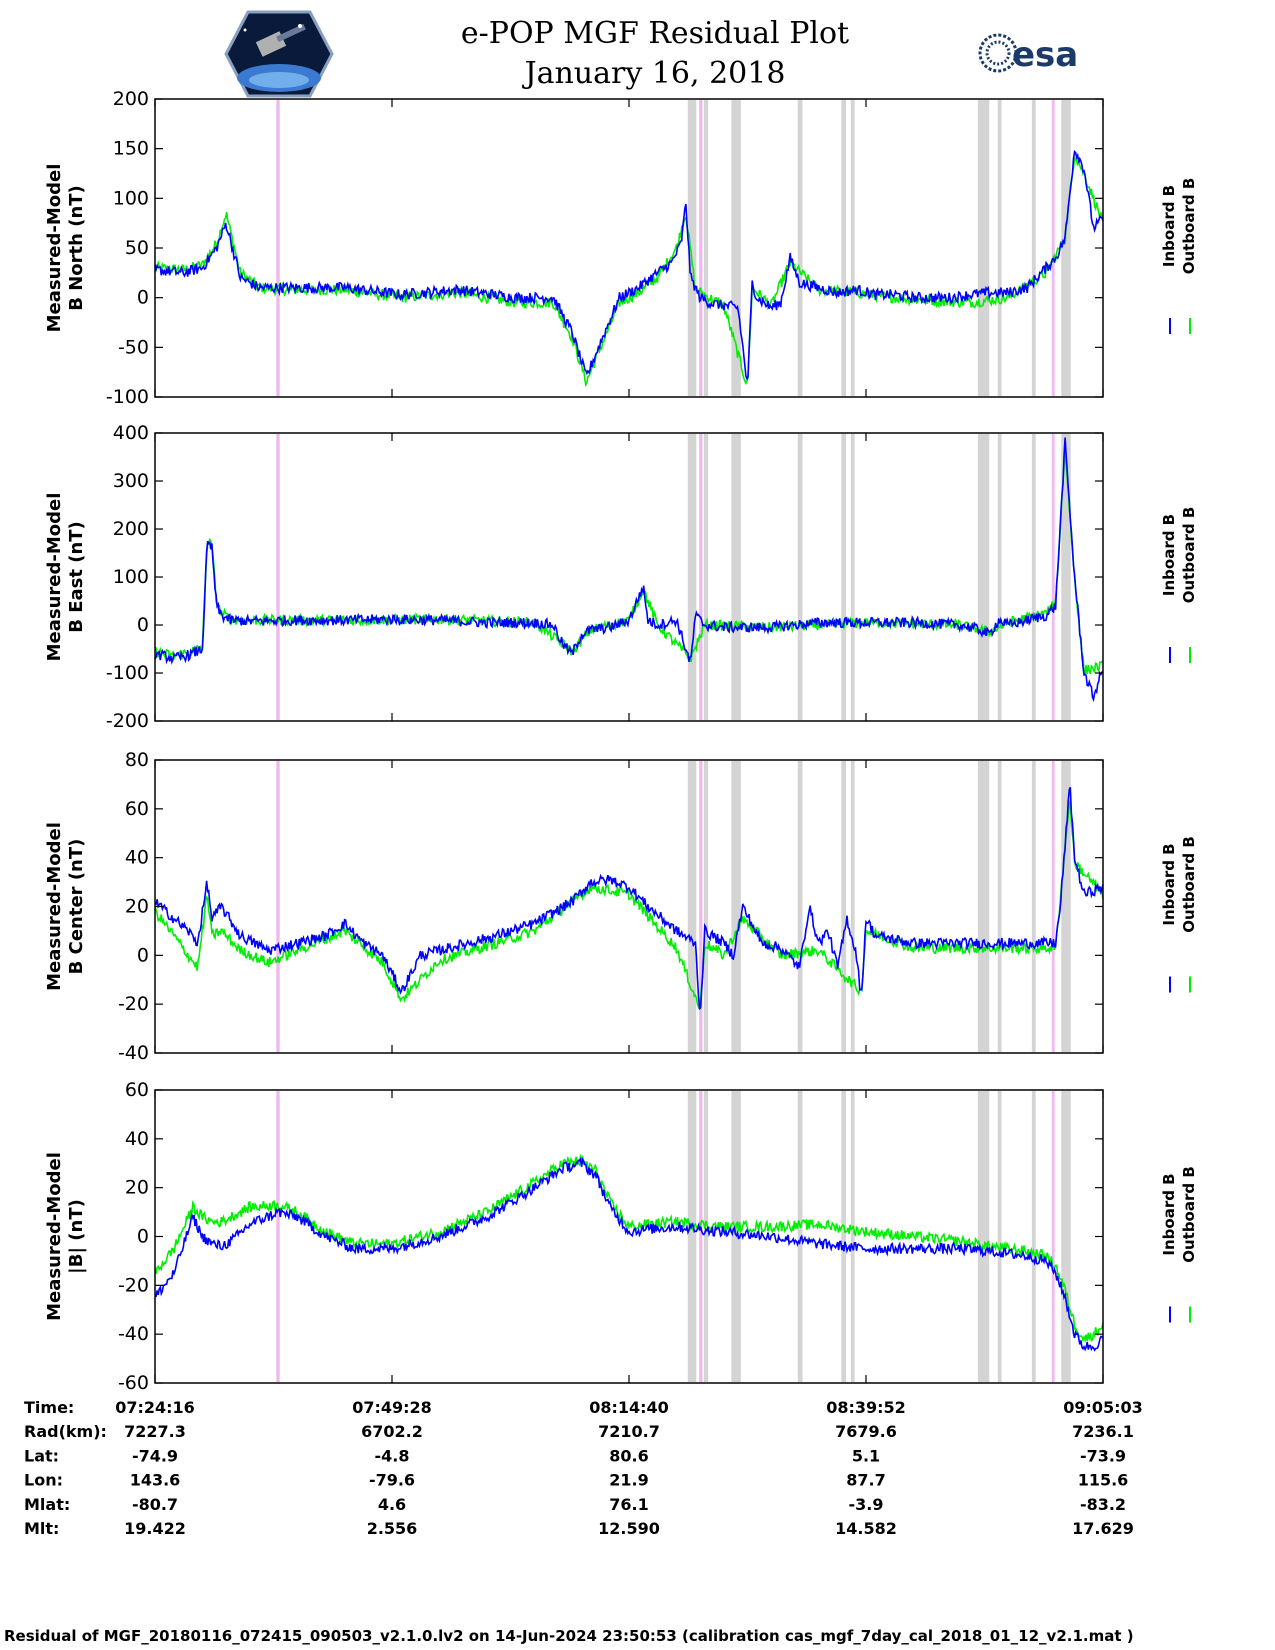  What do you see at coordinates (392, 1528) in the screenshot?
I see `table-cell: 2.556` at bounding box center [392, 1528].